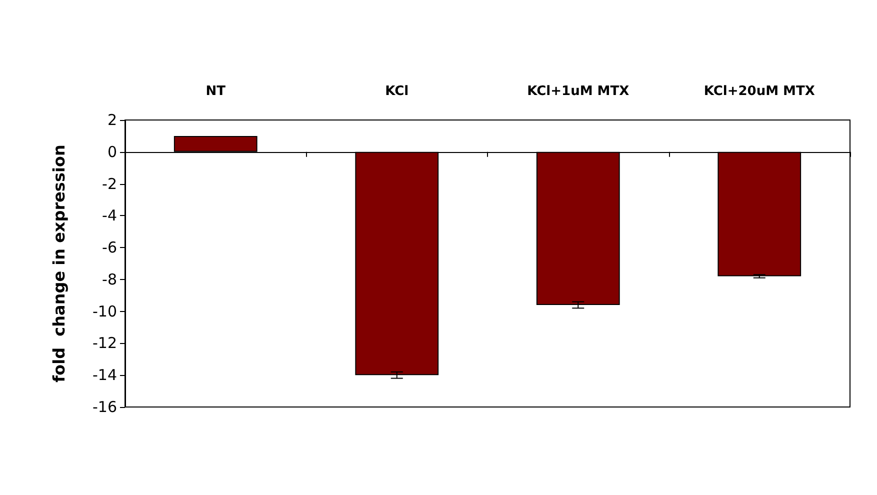 Image resolution: width=877 pixels, height=495 pixels. Describe the element at coordinates (109, 215) in the screenshot. I see `y-tick-label: -4` at that location.